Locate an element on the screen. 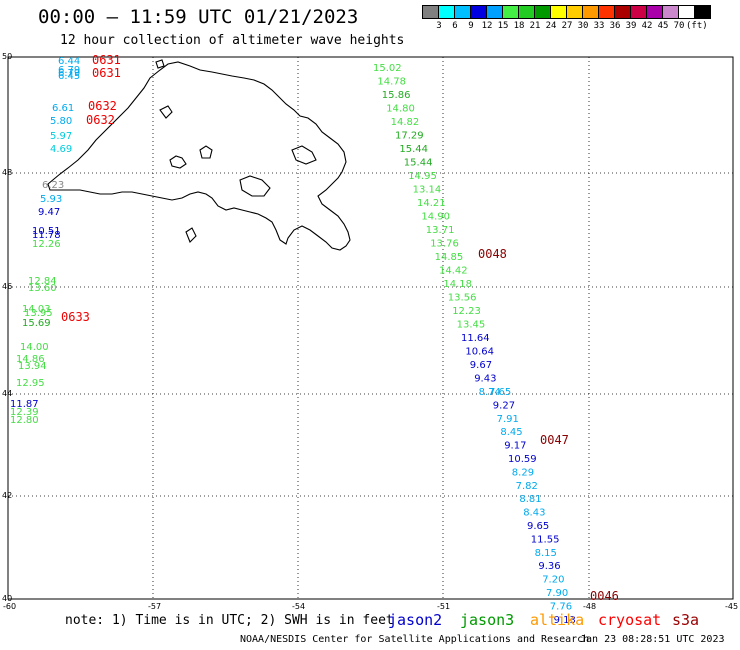 The image size is (740, 650). pass-time-label: 0633 is located at coordinates (75, 317).